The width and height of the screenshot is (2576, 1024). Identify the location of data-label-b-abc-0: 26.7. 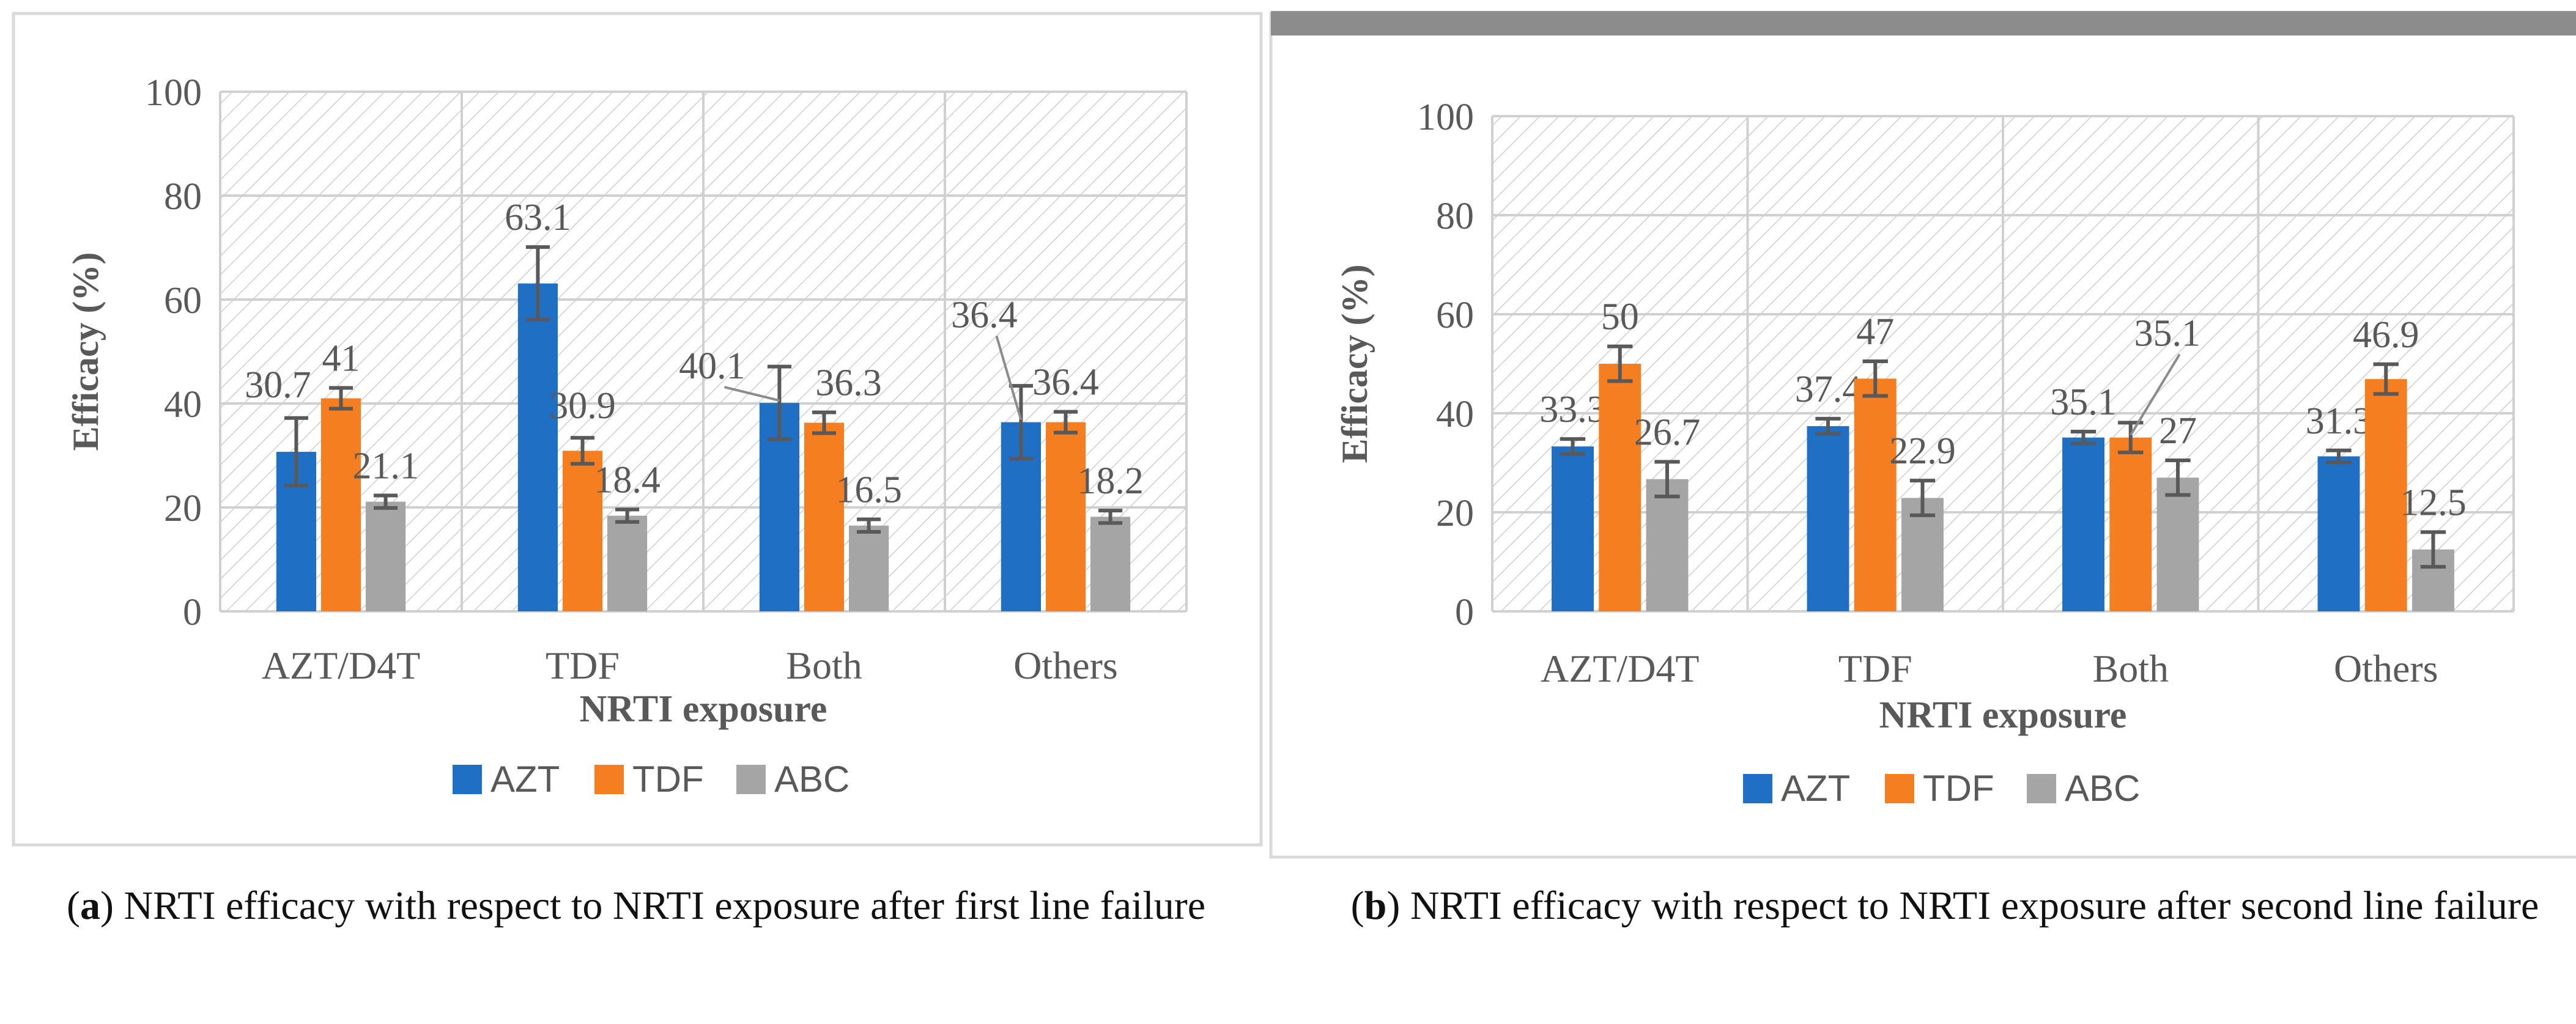
(1667, 432).